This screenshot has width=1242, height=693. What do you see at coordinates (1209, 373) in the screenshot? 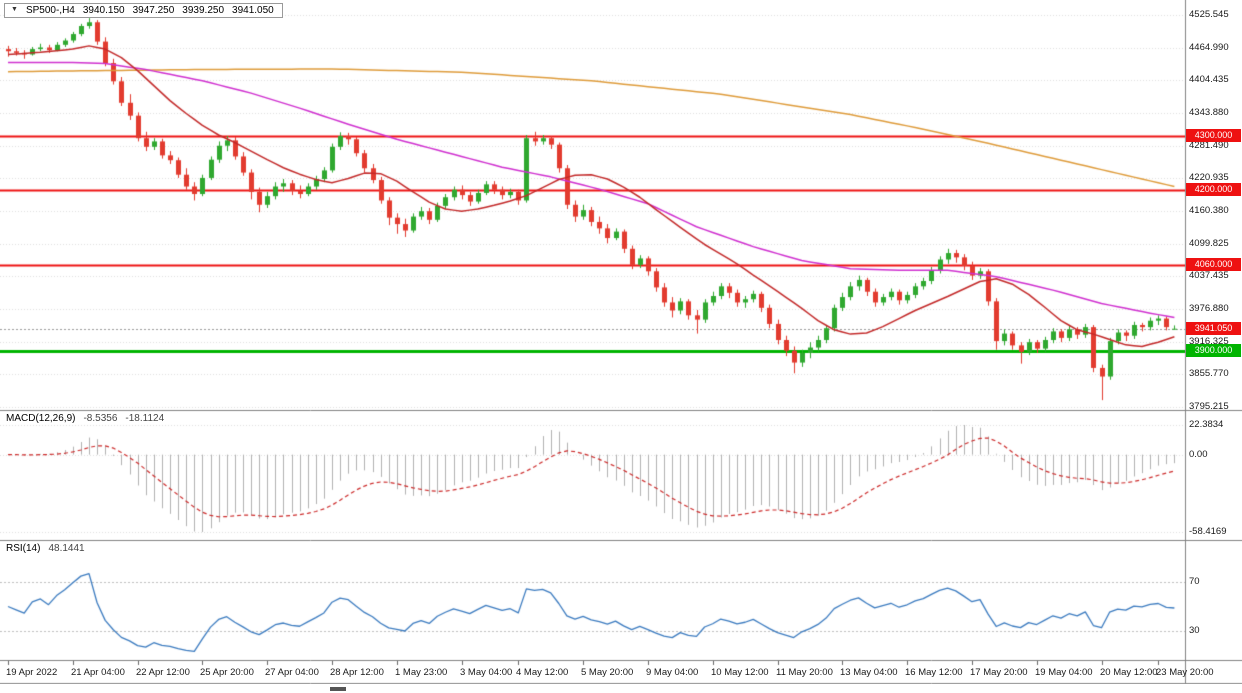
I see `price-axis-label: 3855.770` at bounding box center [1209, 373].